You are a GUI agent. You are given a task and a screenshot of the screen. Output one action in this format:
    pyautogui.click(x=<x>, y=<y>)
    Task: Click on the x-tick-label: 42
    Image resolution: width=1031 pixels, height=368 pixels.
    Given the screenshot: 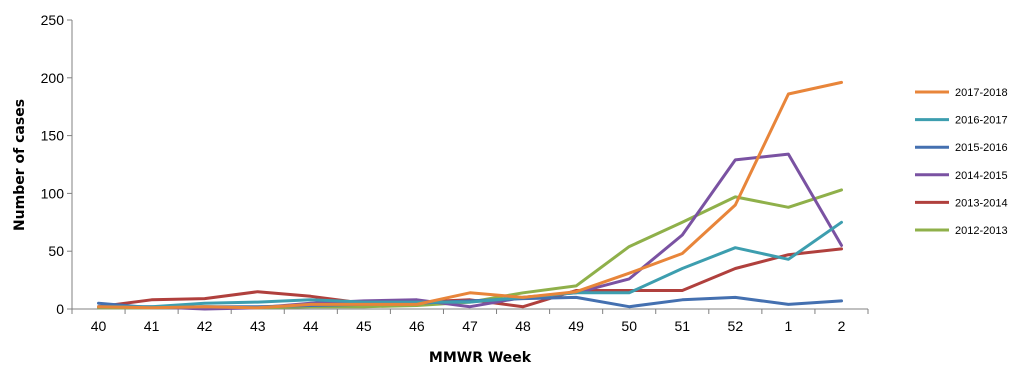 What is the action you would take?
    pyautogui.click(x=205, y=326)
    